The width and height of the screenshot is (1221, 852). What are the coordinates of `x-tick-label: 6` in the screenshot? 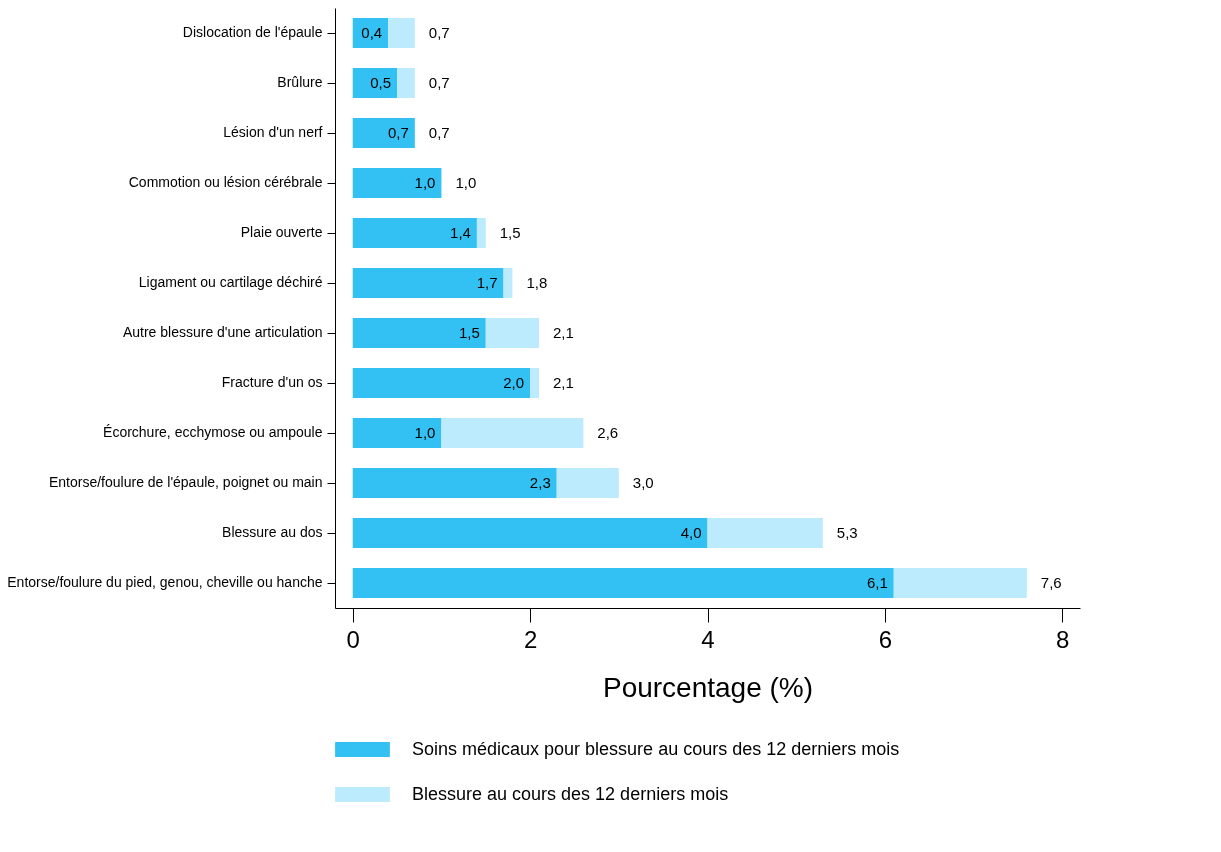 It's located at (885, 639).